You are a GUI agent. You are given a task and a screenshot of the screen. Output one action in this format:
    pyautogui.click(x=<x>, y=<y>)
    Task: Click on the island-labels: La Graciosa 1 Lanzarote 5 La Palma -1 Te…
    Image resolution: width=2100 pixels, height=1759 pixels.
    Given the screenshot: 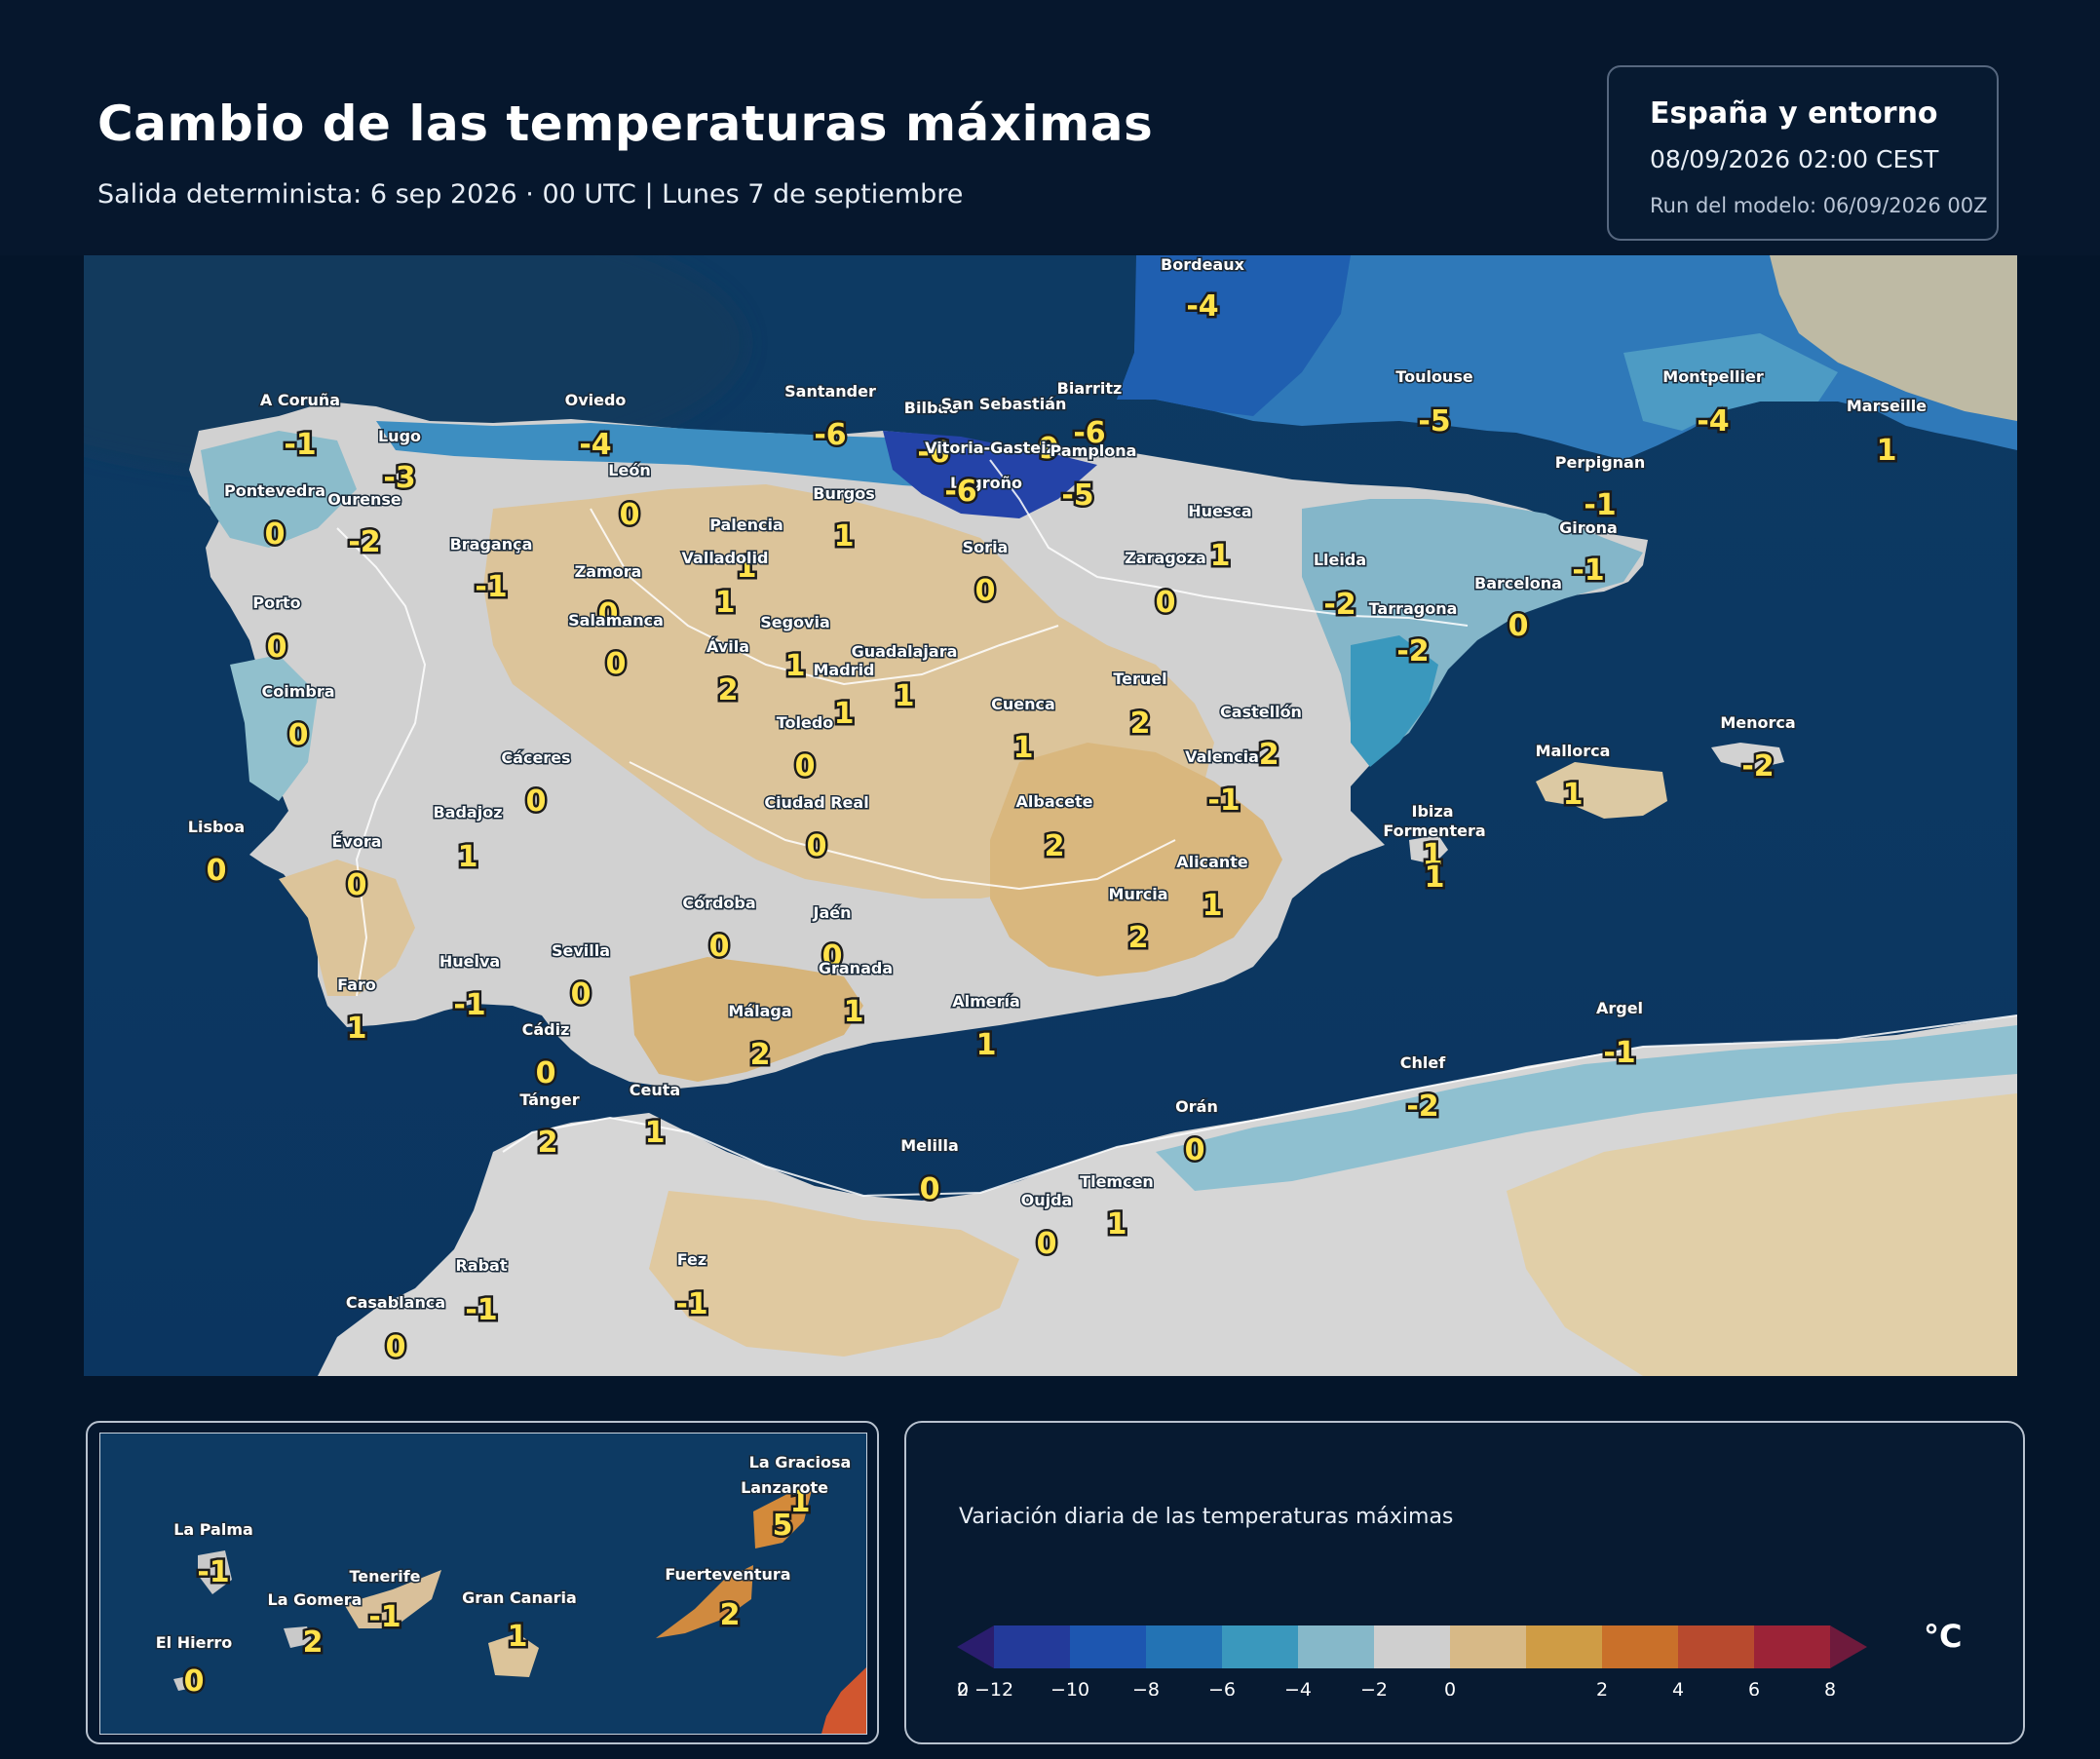 What is the action you would take?
    pyautogui.click(x=503, y=1577)
    